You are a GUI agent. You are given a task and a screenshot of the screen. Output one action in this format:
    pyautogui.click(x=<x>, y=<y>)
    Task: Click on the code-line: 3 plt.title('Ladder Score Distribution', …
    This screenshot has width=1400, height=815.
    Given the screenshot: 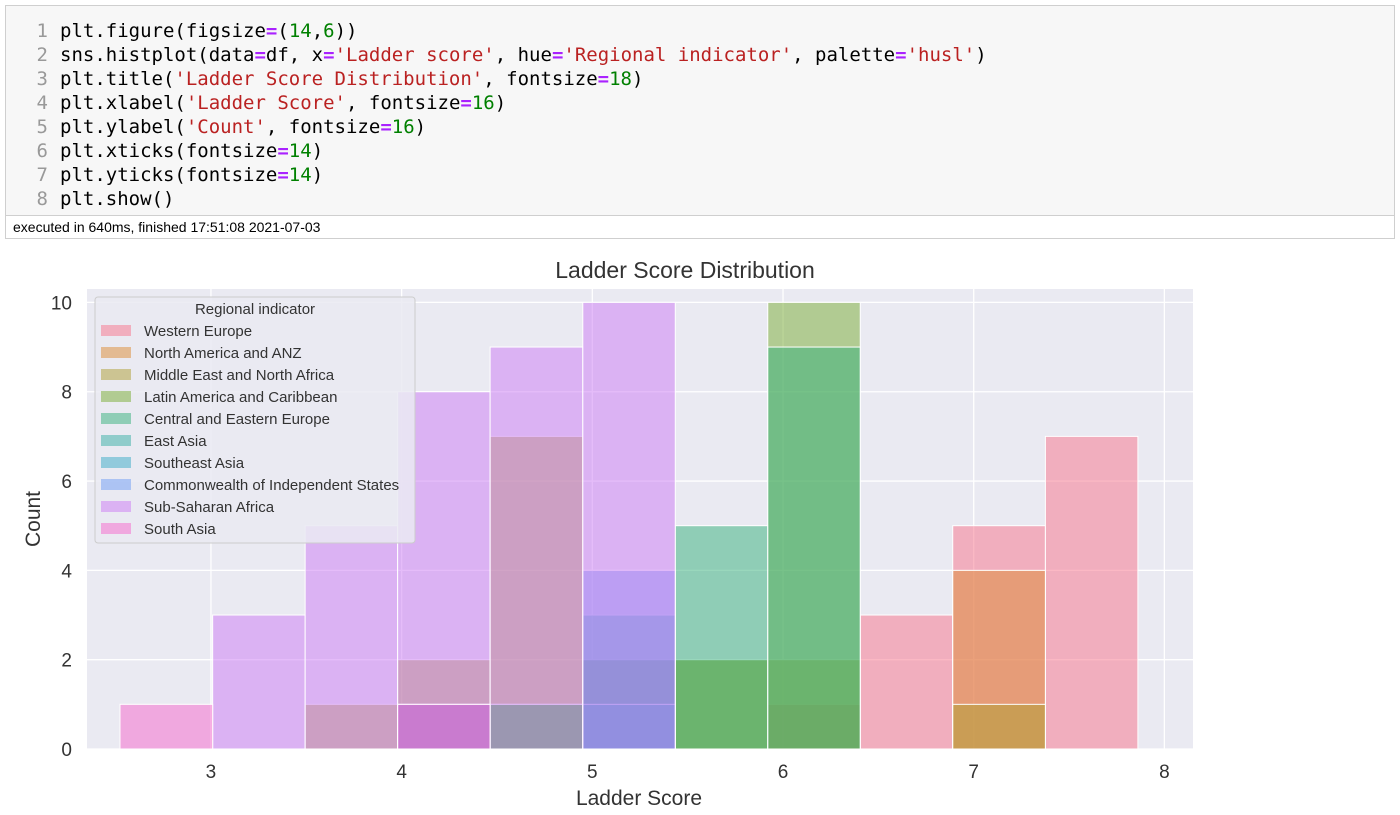 What is the action you would take?
    pyautogui.click(x=700, y=79)
    